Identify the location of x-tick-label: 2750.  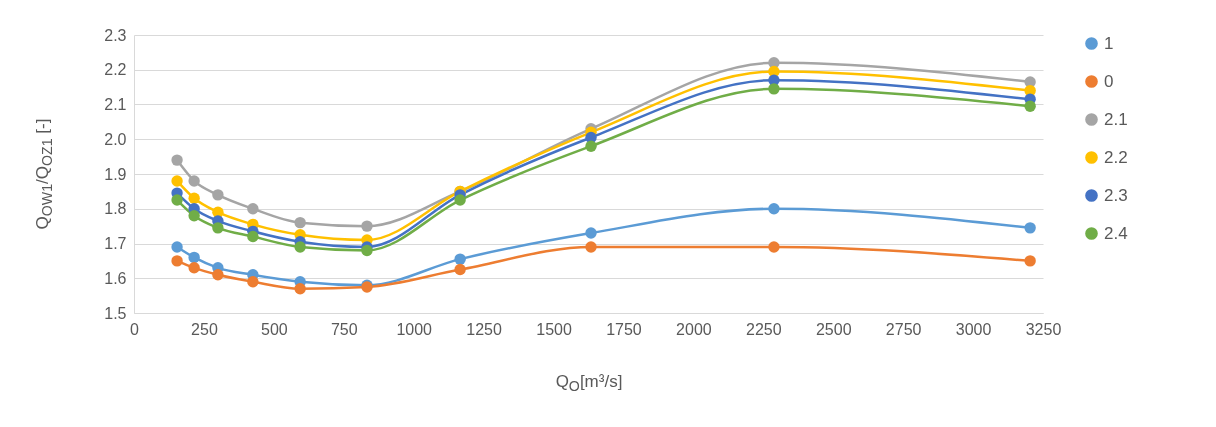
(903, 329).